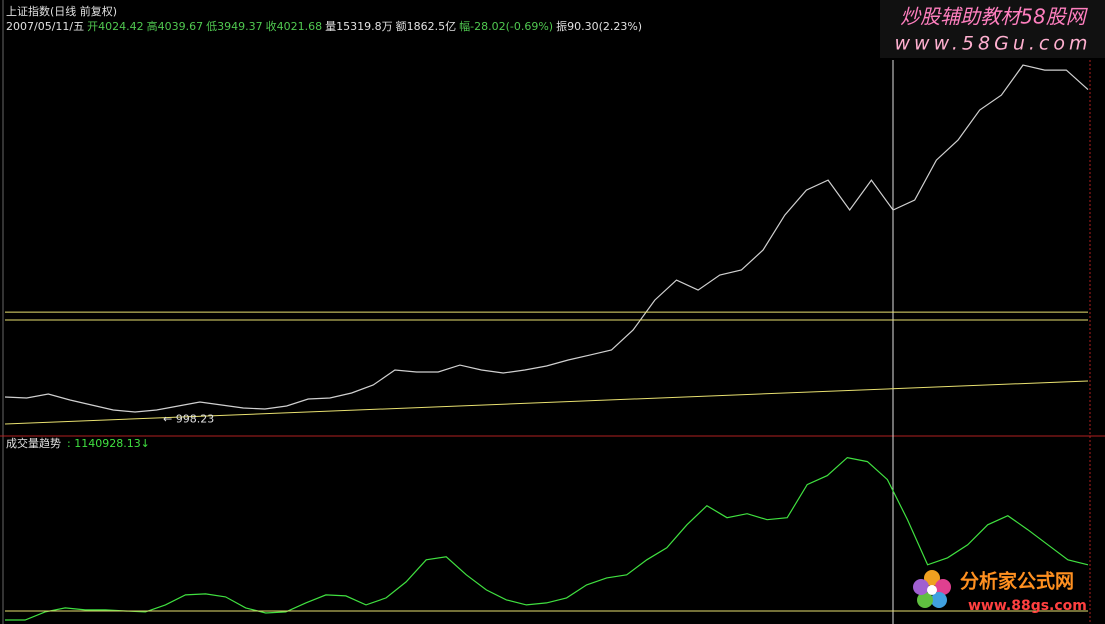 The width and height of the screenshot is (1105, 624). I want to click on low-label: ← 998.23, so click(188, 418).